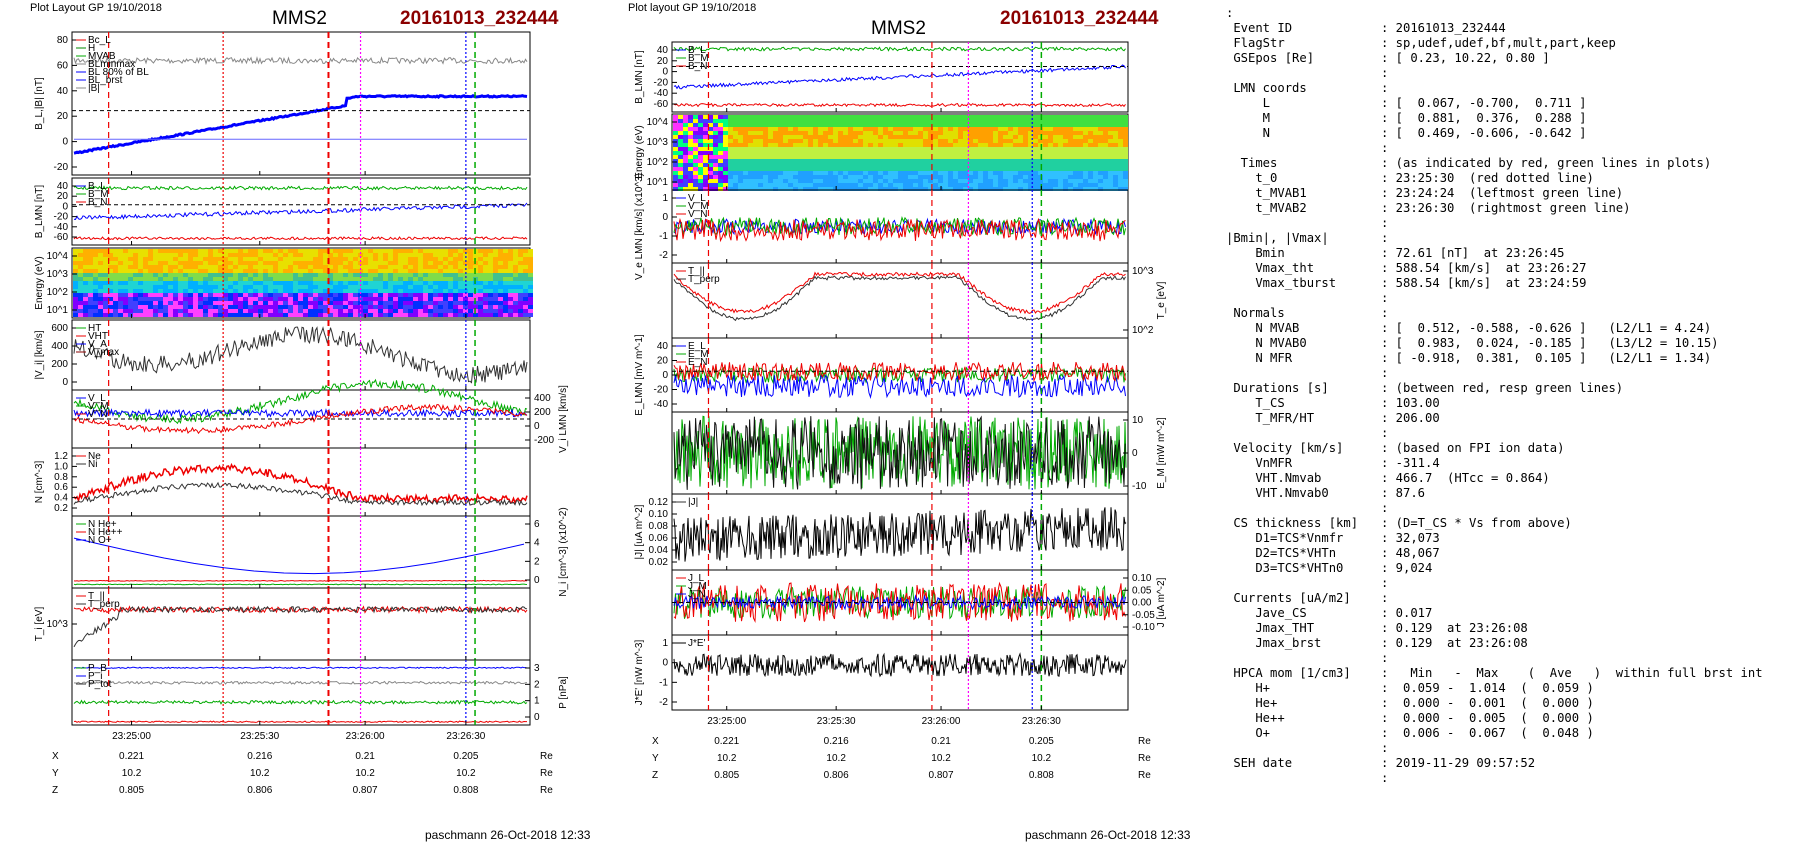 The image size is (1804, 842). I want to click on y-tick-label: 0.00, so click(1142, 603).